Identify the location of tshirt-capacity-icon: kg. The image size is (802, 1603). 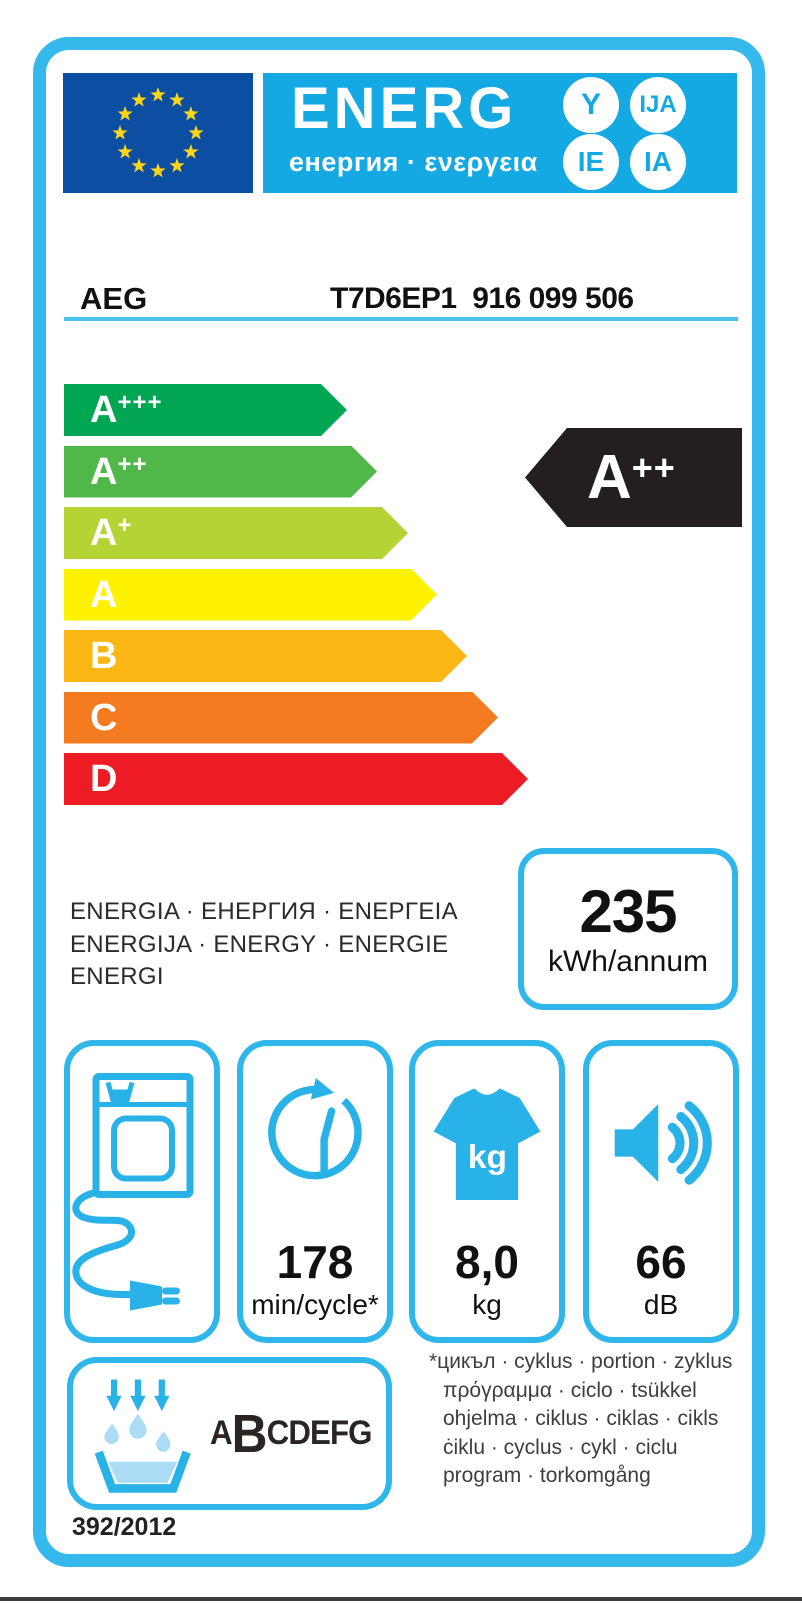
(487, 1144).